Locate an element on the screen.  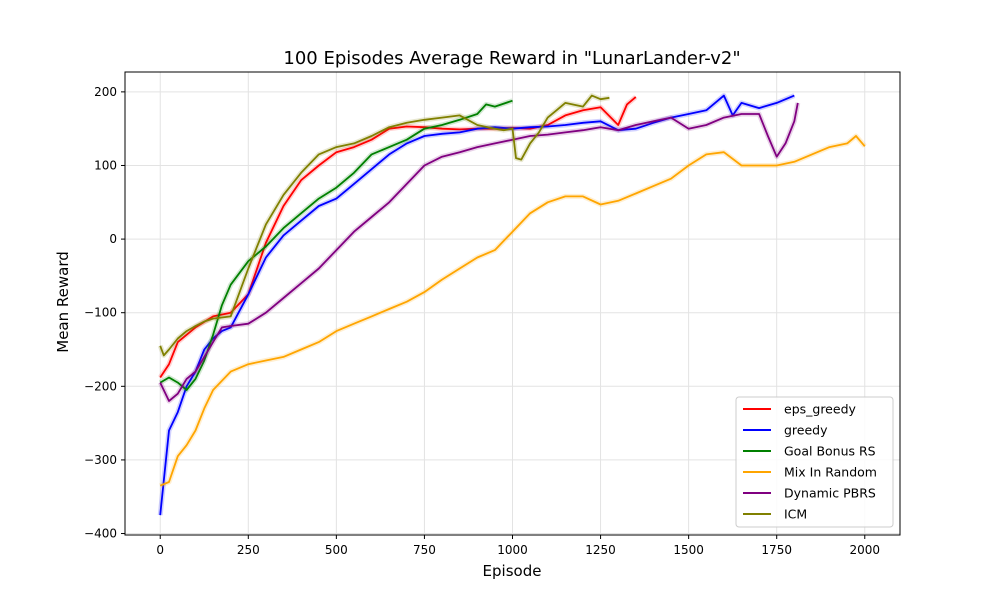
x-tick-label: 250 is located at coordinates (248, 550).